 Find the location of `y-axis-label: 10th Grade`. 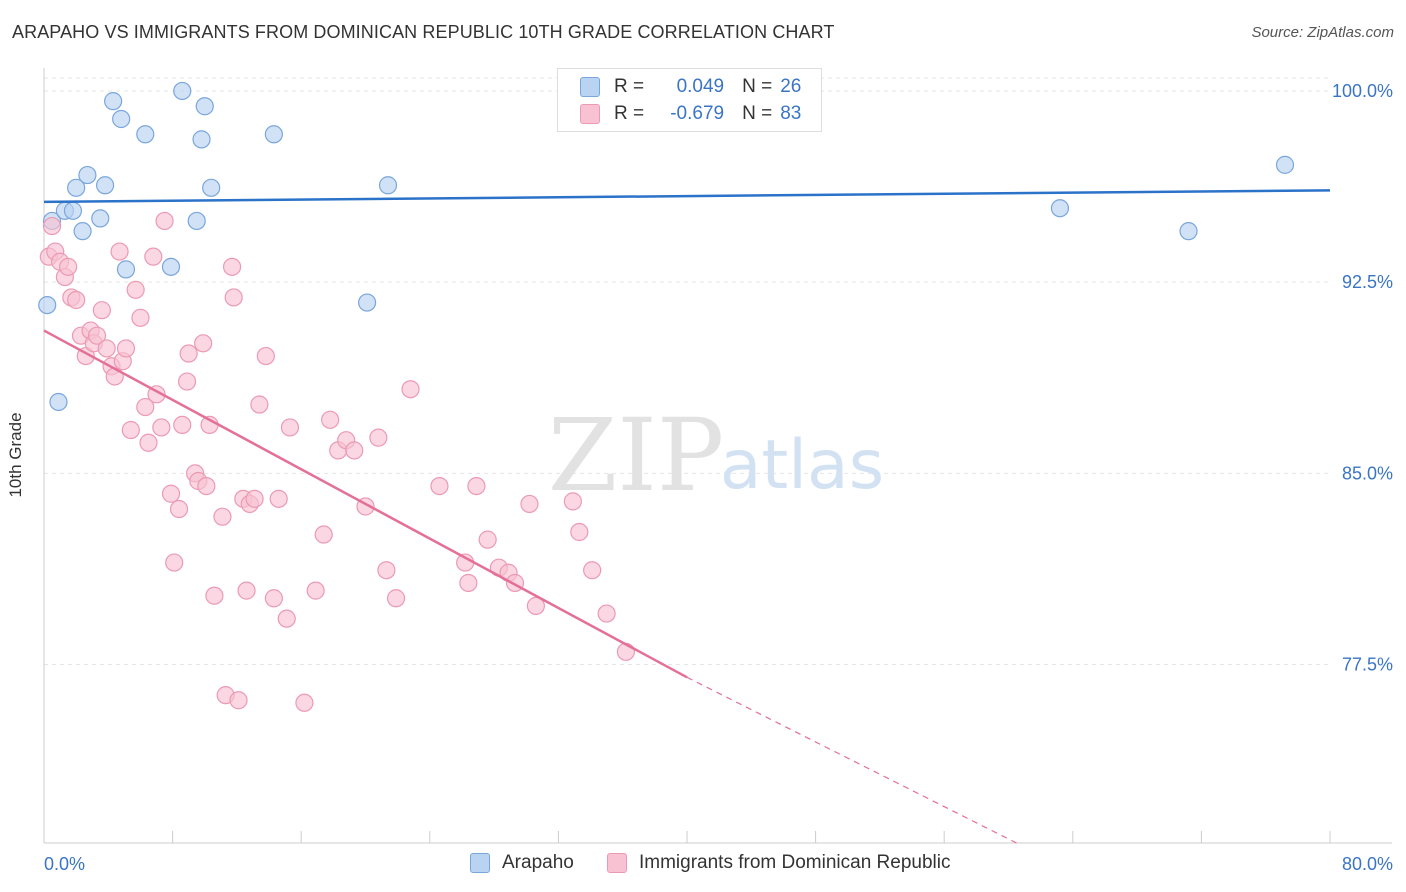

y-axis-label: 10th Grade is located at coordinates (15, 455).